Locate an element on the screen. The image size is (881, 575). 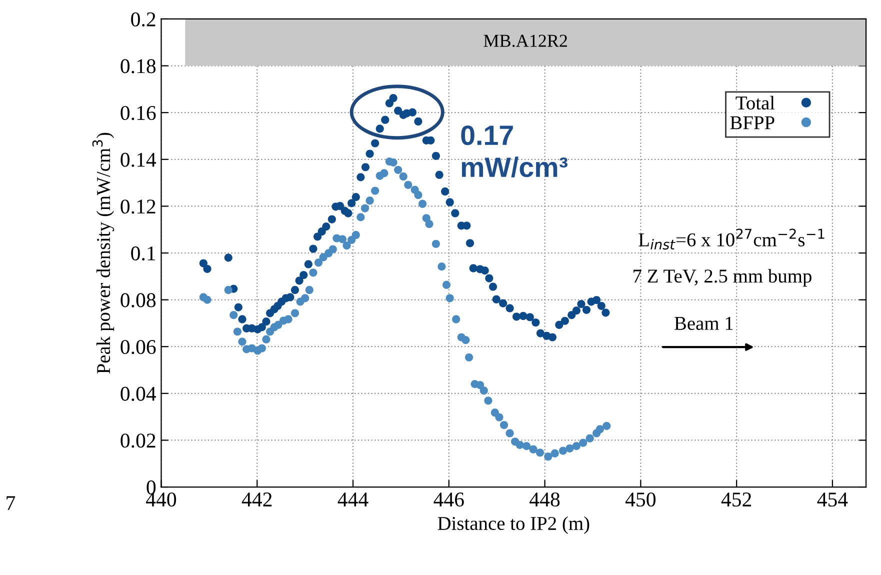
band-label: MB.A12R2 is located at coordinates (525, 40).